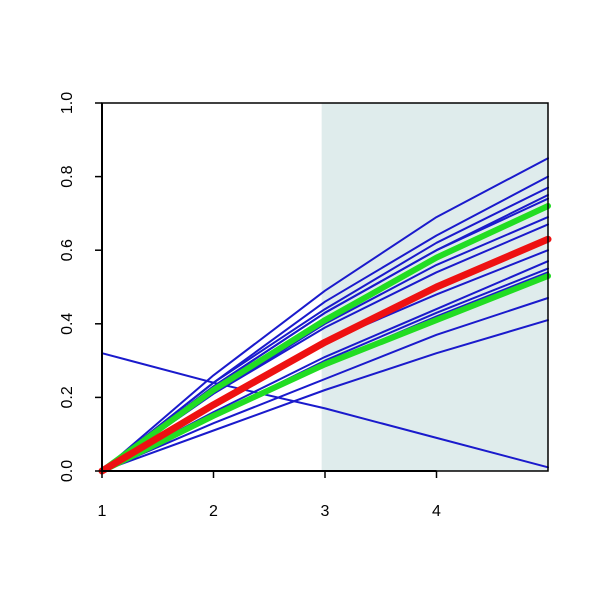 Image resolution: width=600 pixels, height=600 pixels. Describe the element at coordinates (67, 471) in the screenshot. I see `y-tick-label: 0.0` at that location.